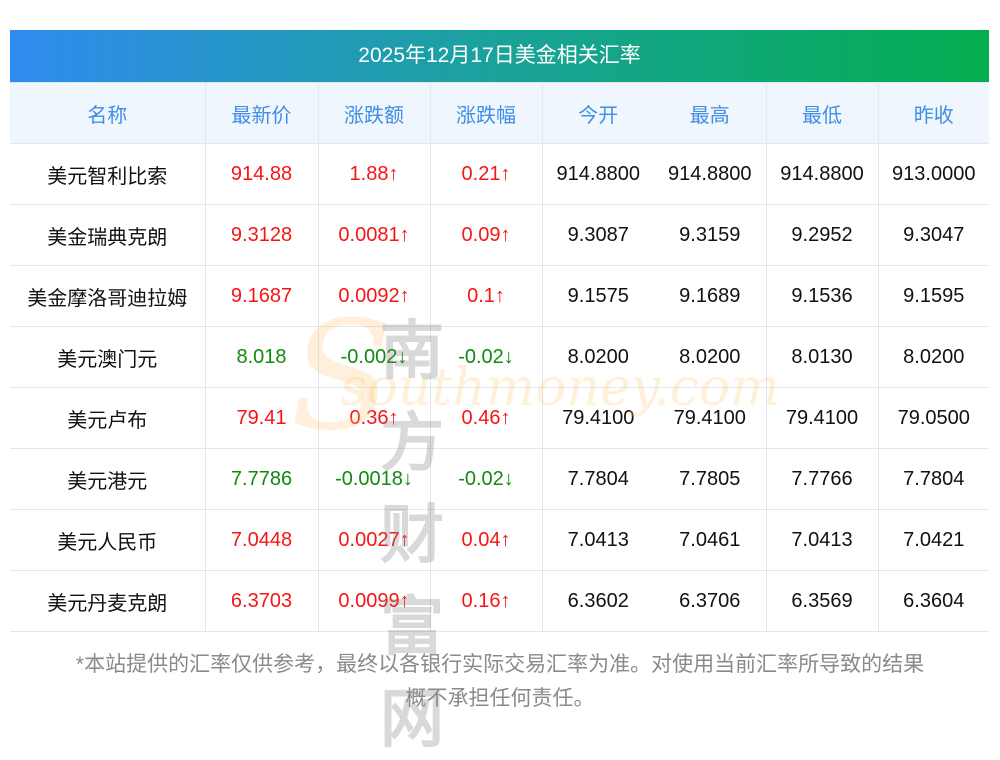 The height and width of the screenshot is (760, 1000). Describe the element at coordinates (933, 418) in the screenshot. I see `prev-close: 79.0500` at that location.